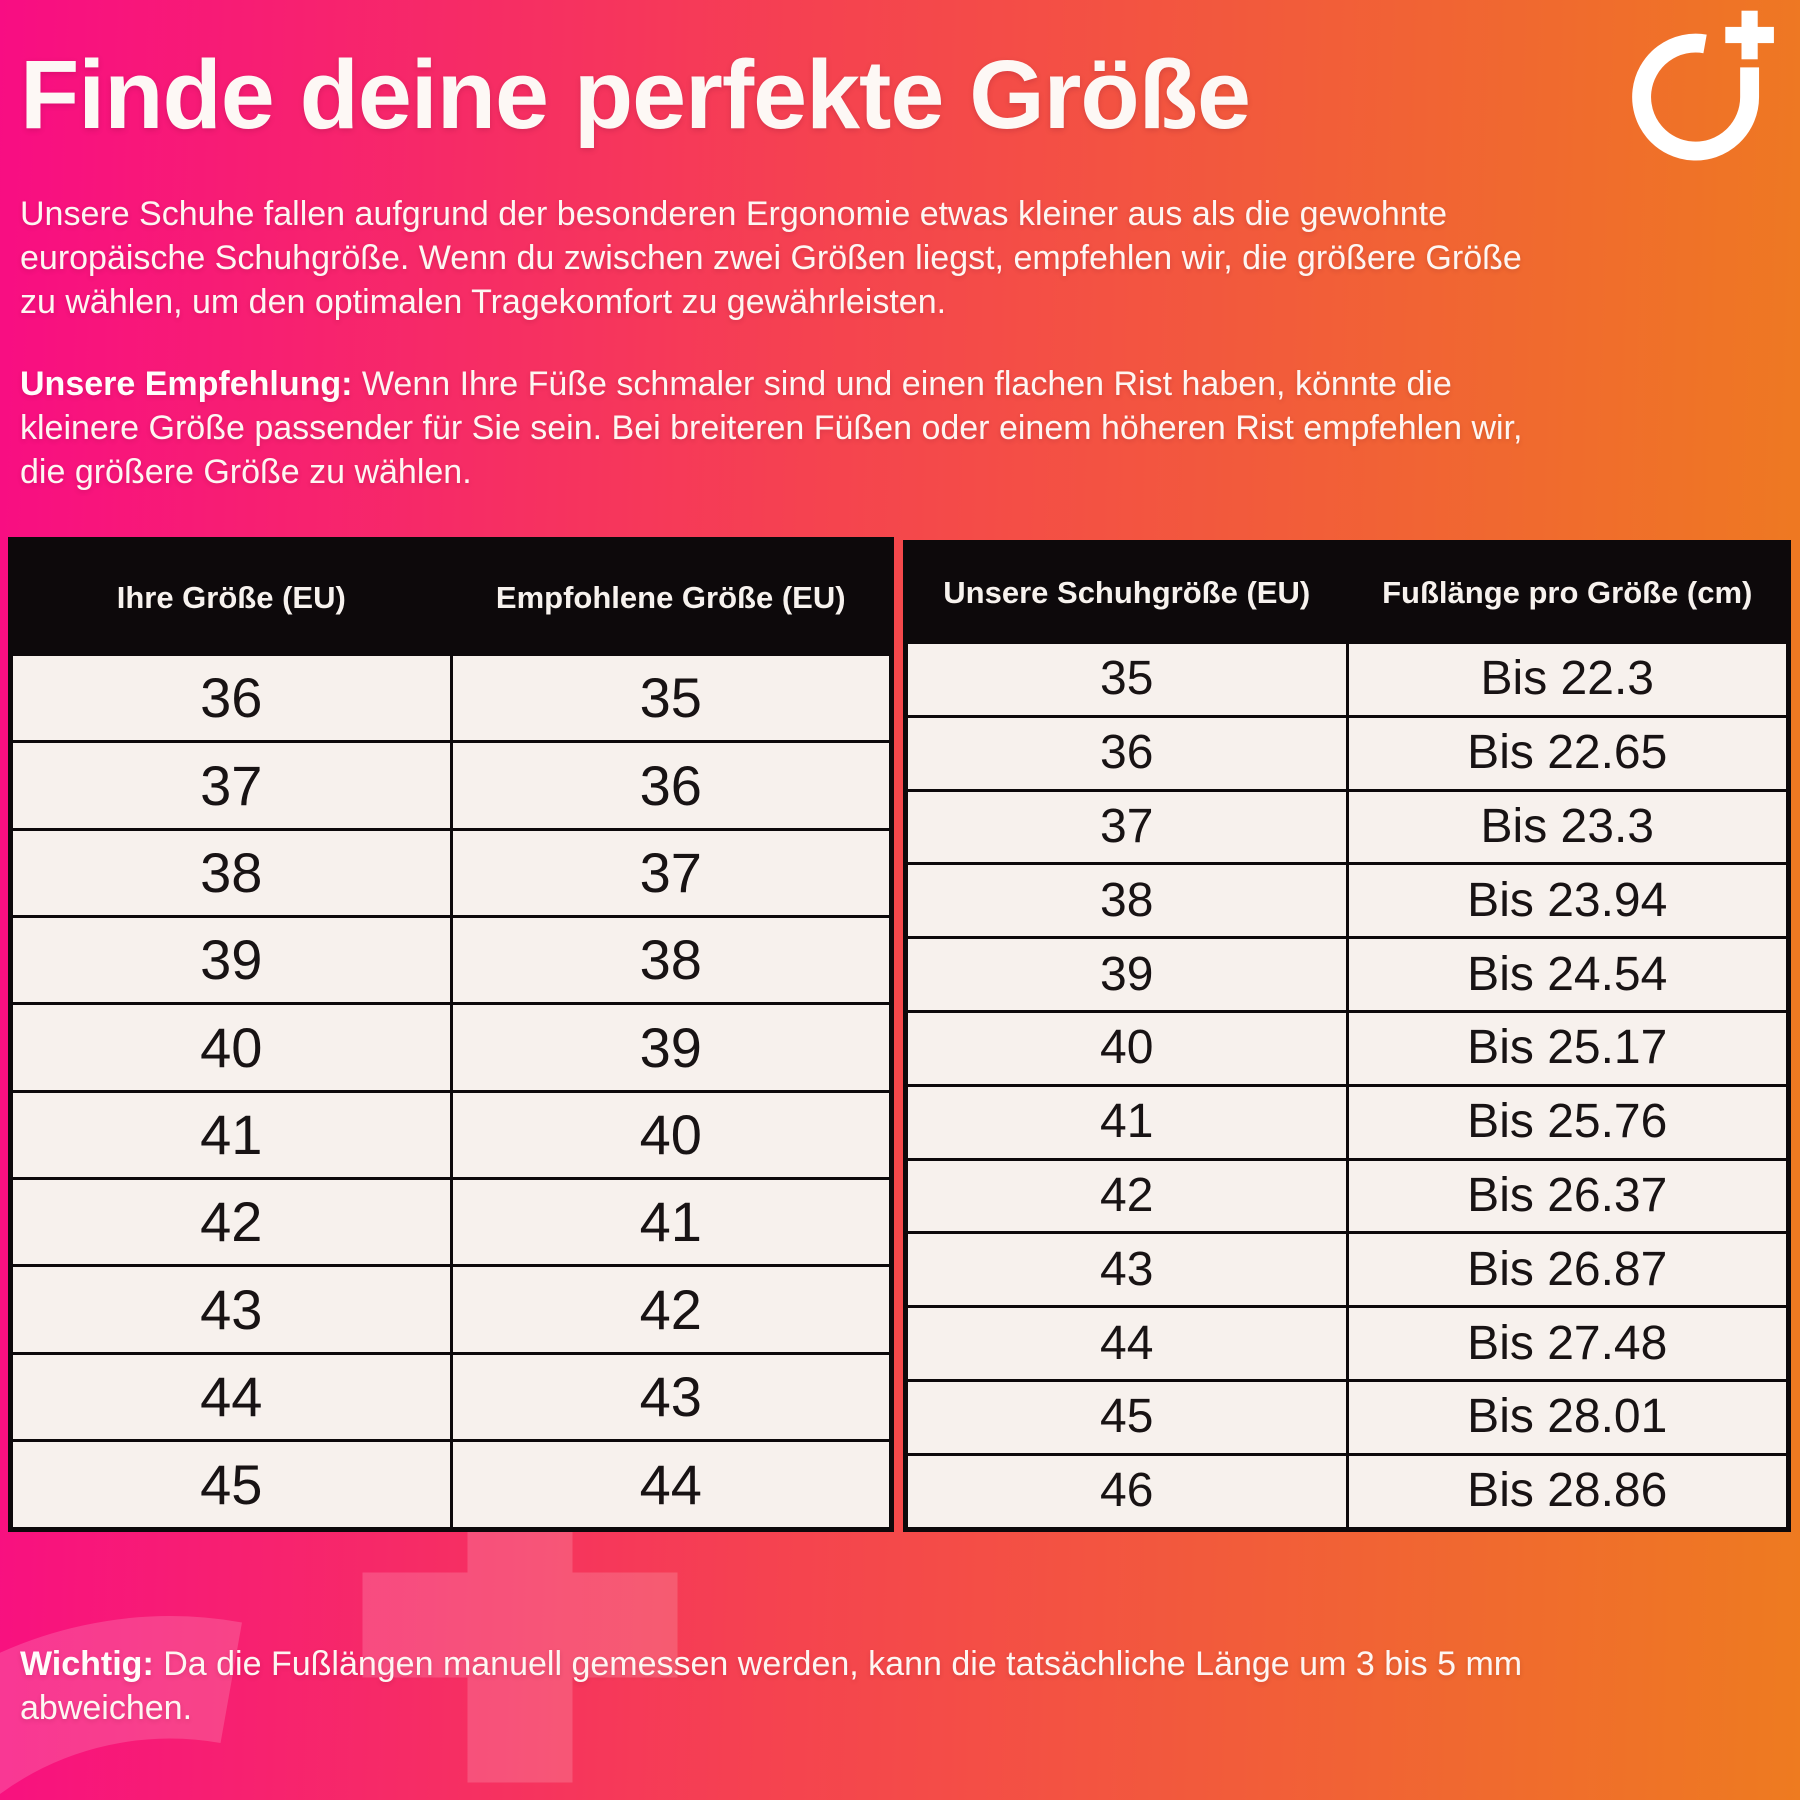 This screenshot has height=1800, width=1800. Describe the element at coordinates (1567, 1417) in the screenshot. I see `table-cell: Bis 28.01` at that location.